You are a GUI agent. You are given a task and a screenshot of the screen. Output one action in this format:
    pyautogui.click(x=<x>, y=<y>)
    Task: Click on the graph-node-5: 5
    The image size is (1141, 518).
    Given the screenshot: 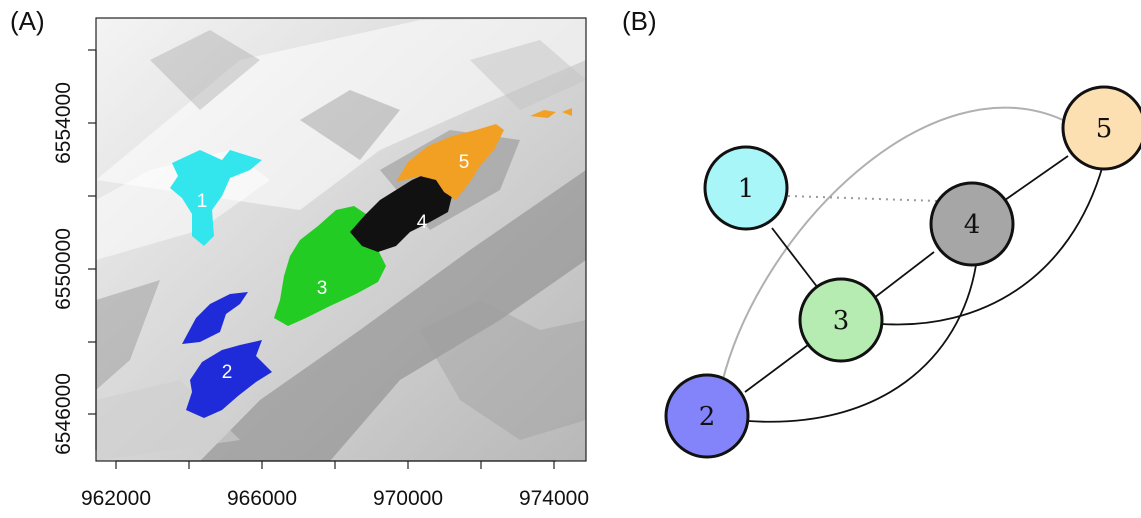 What is the action you would take?
    pyautogui.click(x=1101, y=128)
    